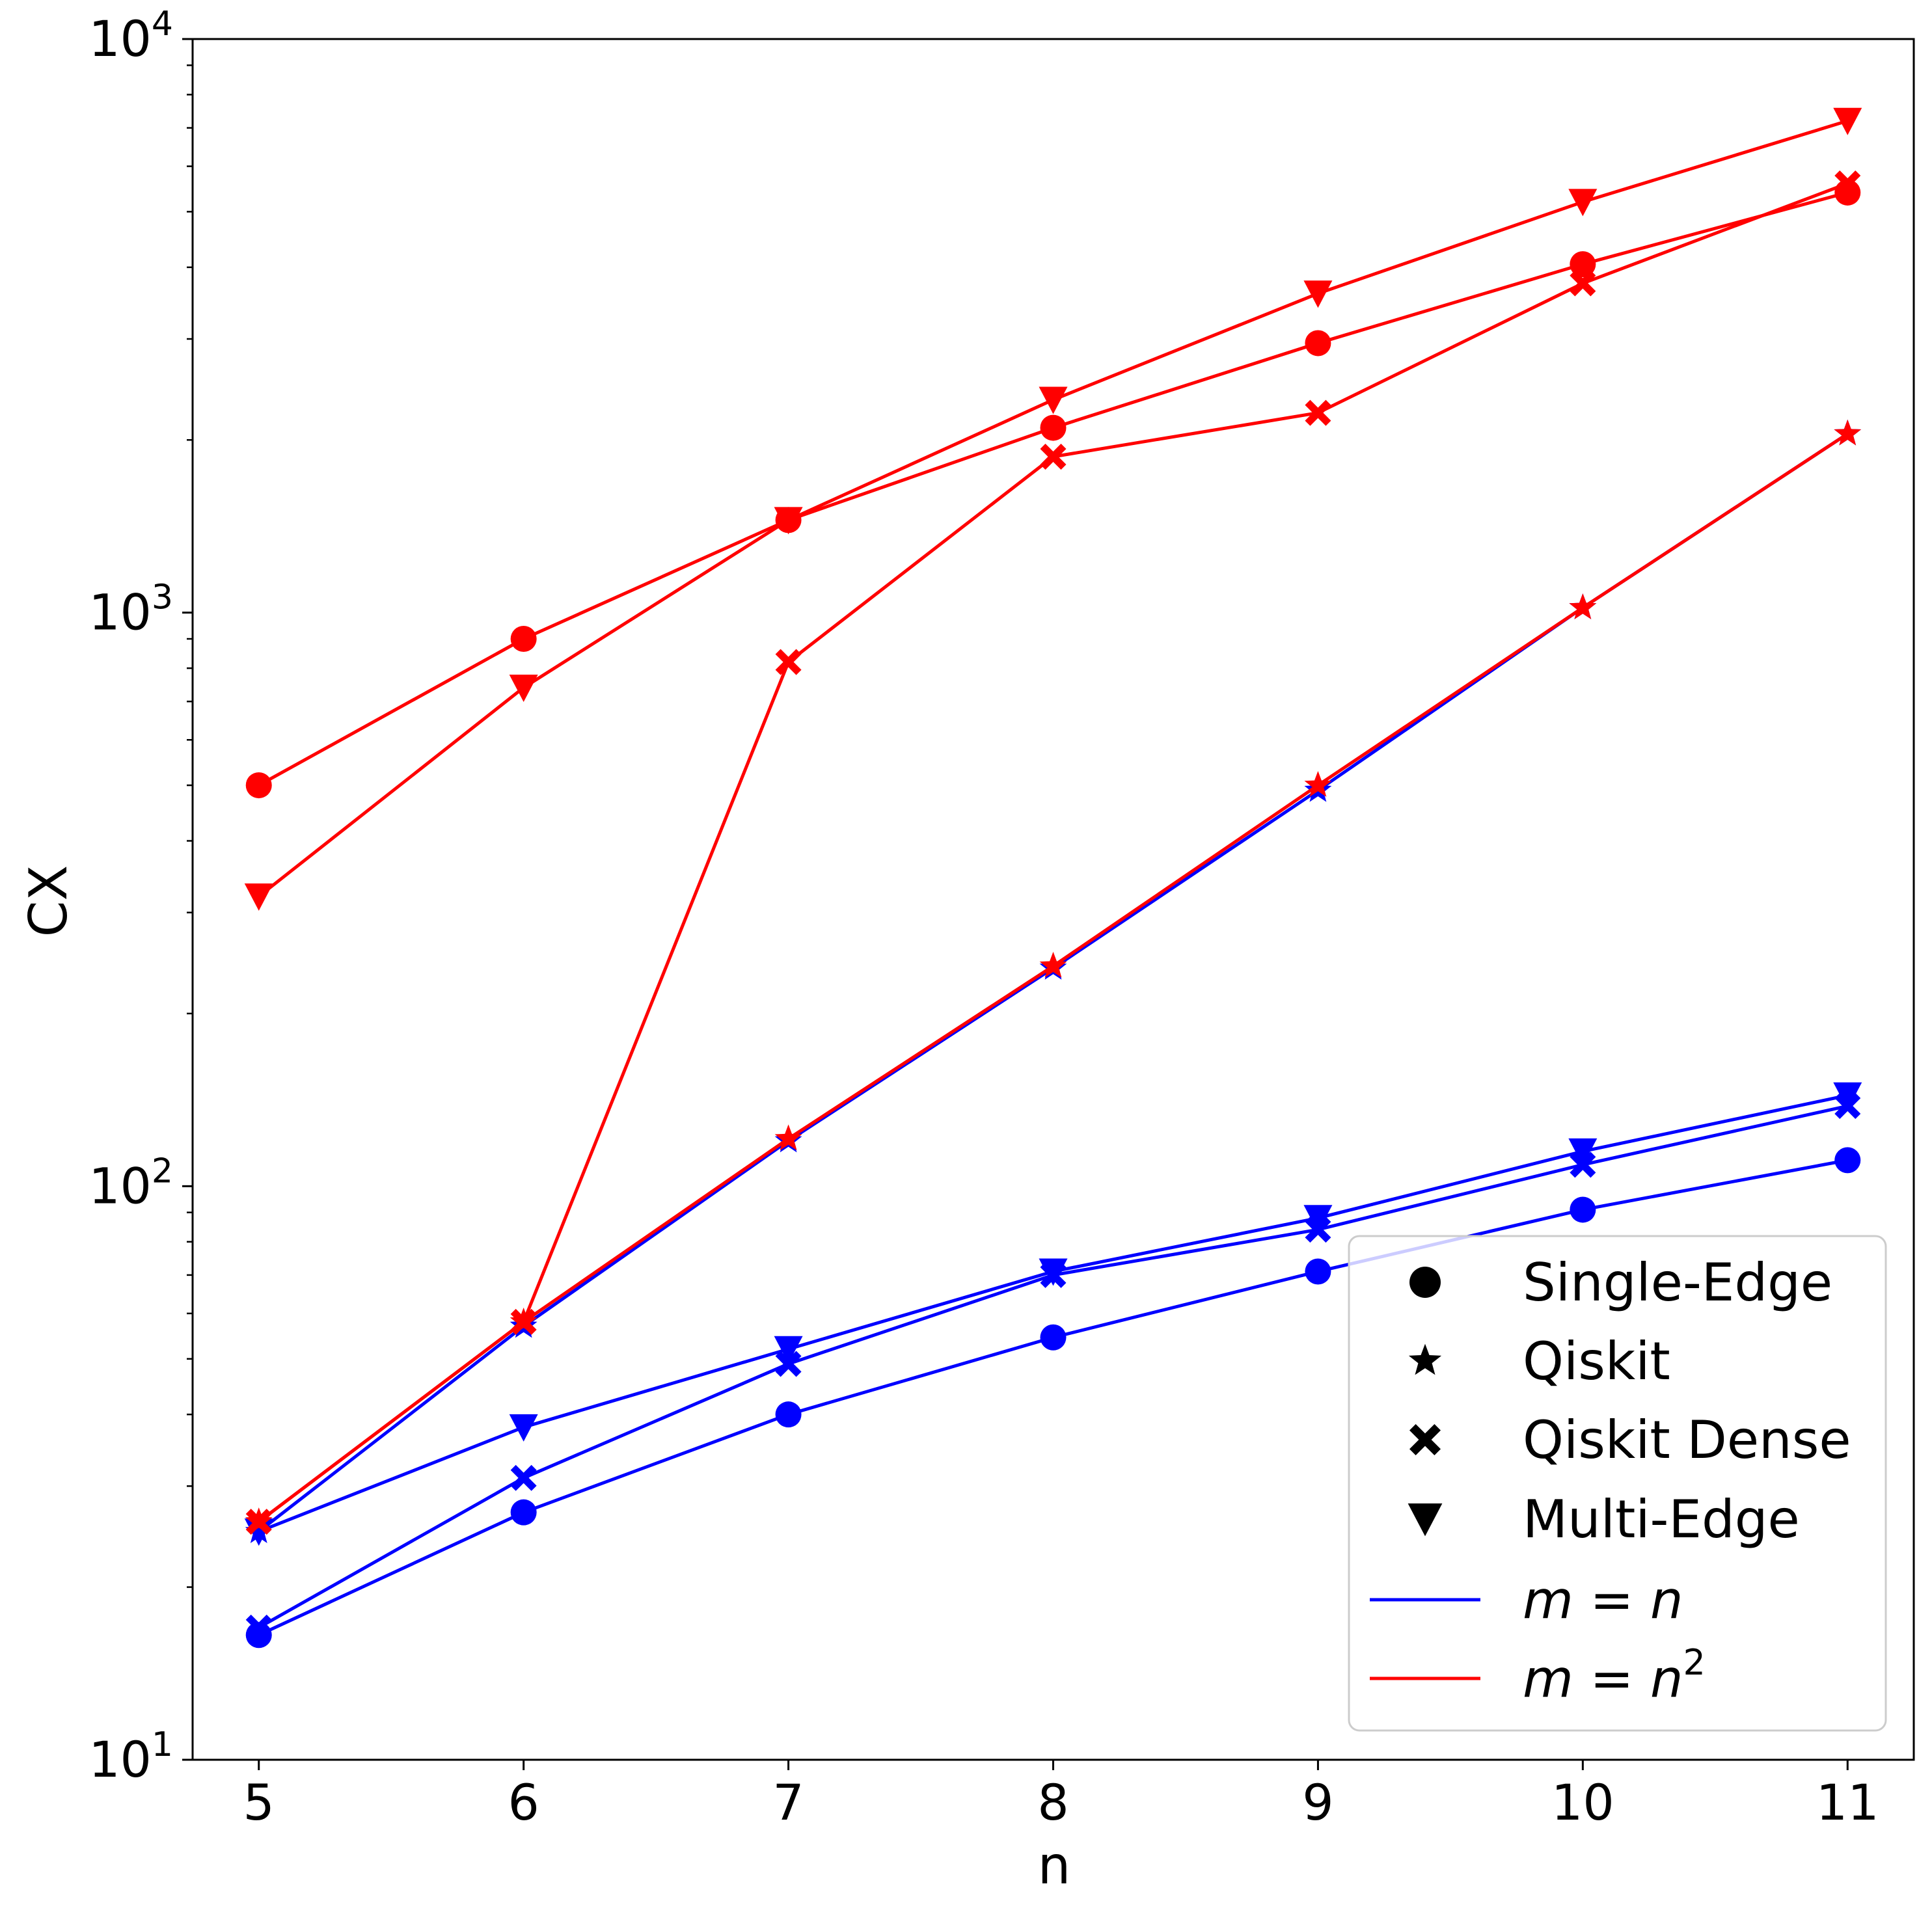  Describe the element at coordinates (1848, 432) in the screenshot. I see `data-point-qiskit-m-n-squared-n11` at that location.